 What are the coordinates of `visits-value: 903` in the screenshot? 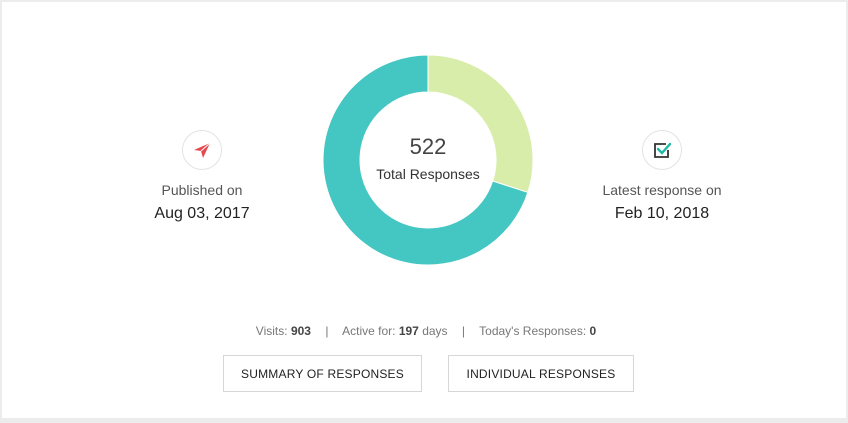 It's located at (300, 331).